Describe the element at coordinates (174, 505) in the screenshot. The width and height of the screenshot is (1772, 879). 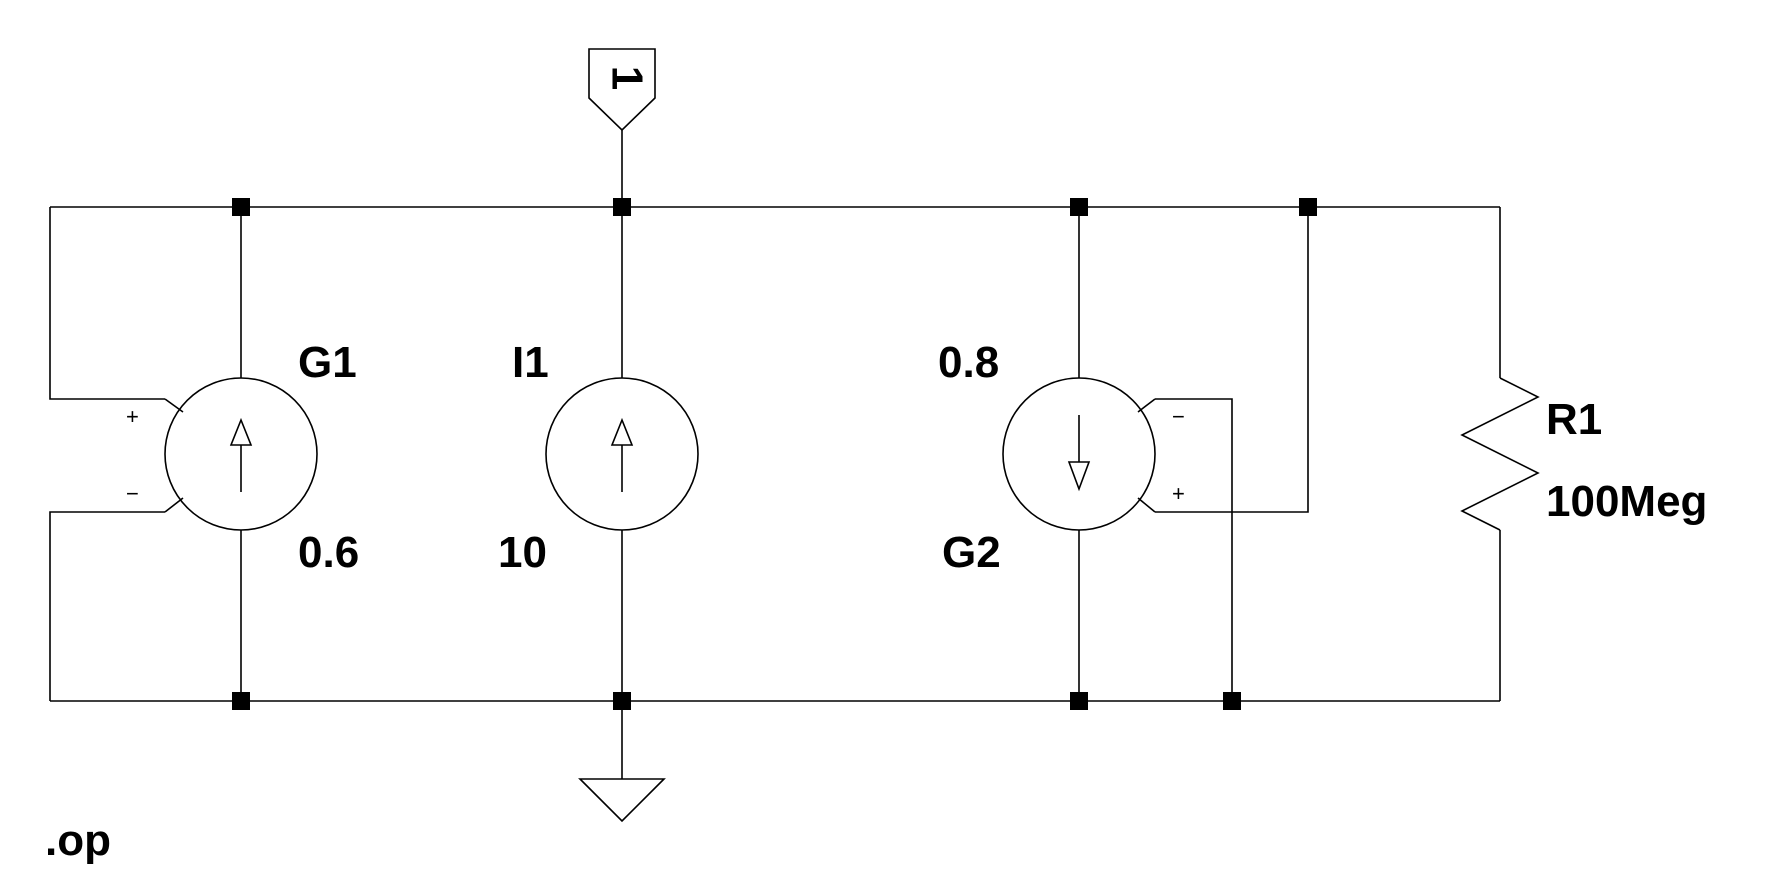
I see `g1-control-lead-minus` at that location.